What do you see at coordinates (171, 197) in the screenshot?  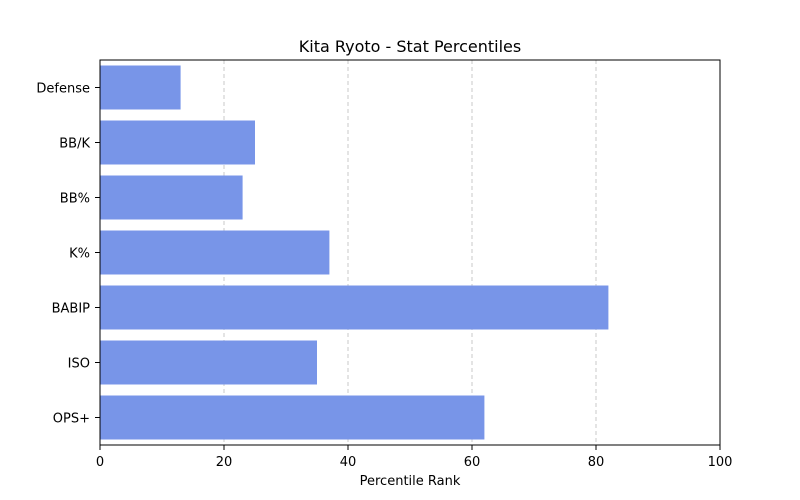 I see `bar-bb-` at bounding box center [171, 197].